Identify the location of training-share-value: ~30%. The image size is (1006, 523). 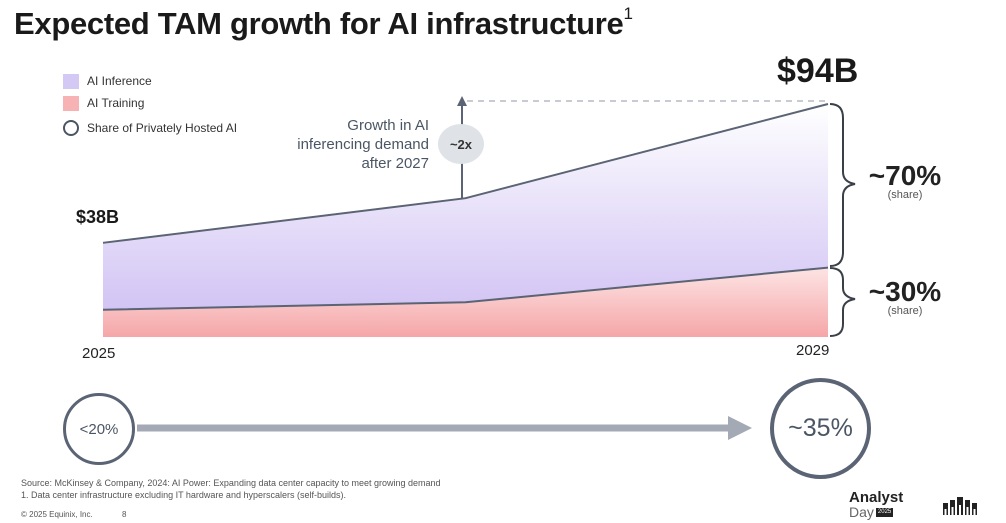
(905, 291).